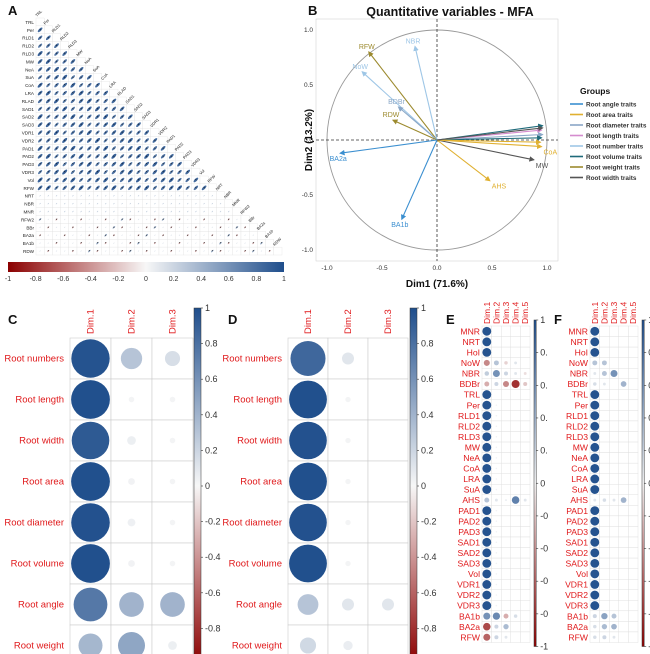  I want to click on row-label: CoA, so click(471, 469).